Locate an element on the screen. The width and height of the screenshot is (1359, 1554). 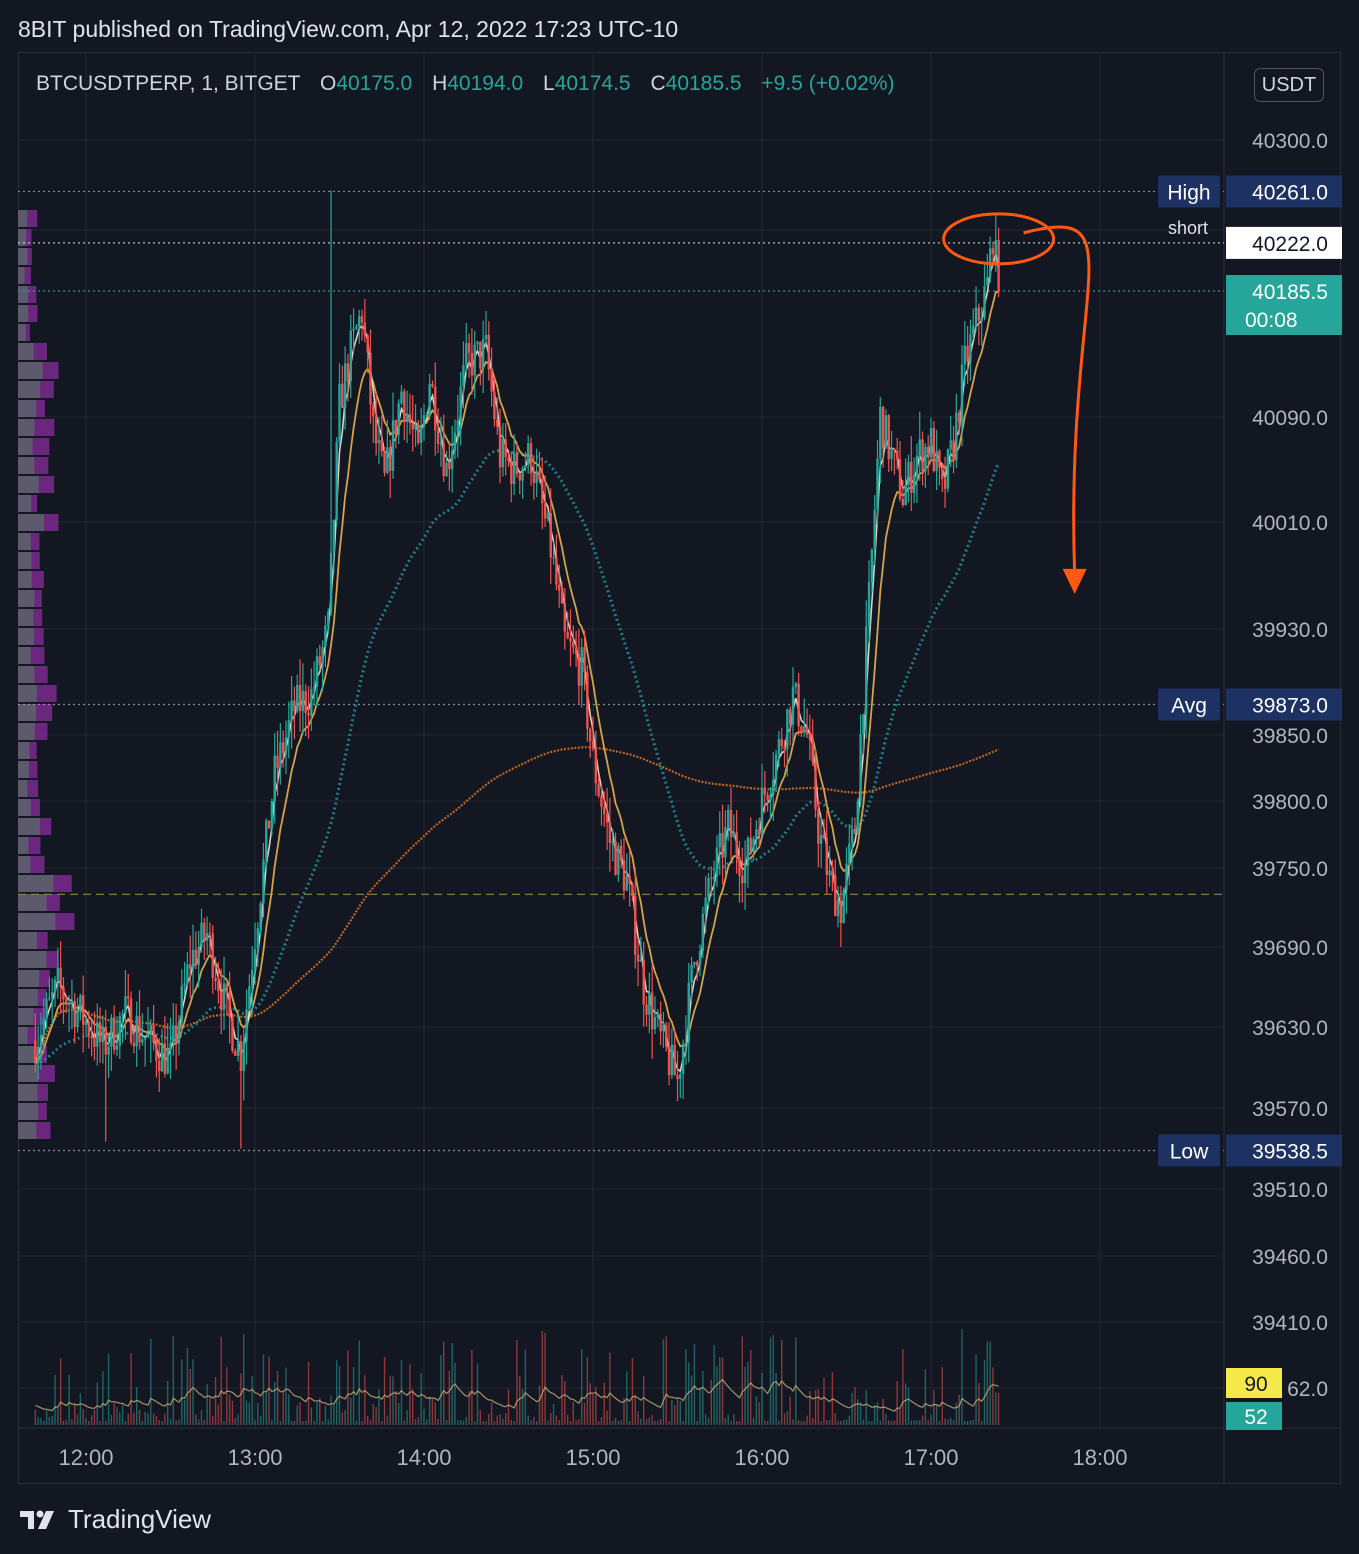
vwap-line is located at coordinates (517, 904).